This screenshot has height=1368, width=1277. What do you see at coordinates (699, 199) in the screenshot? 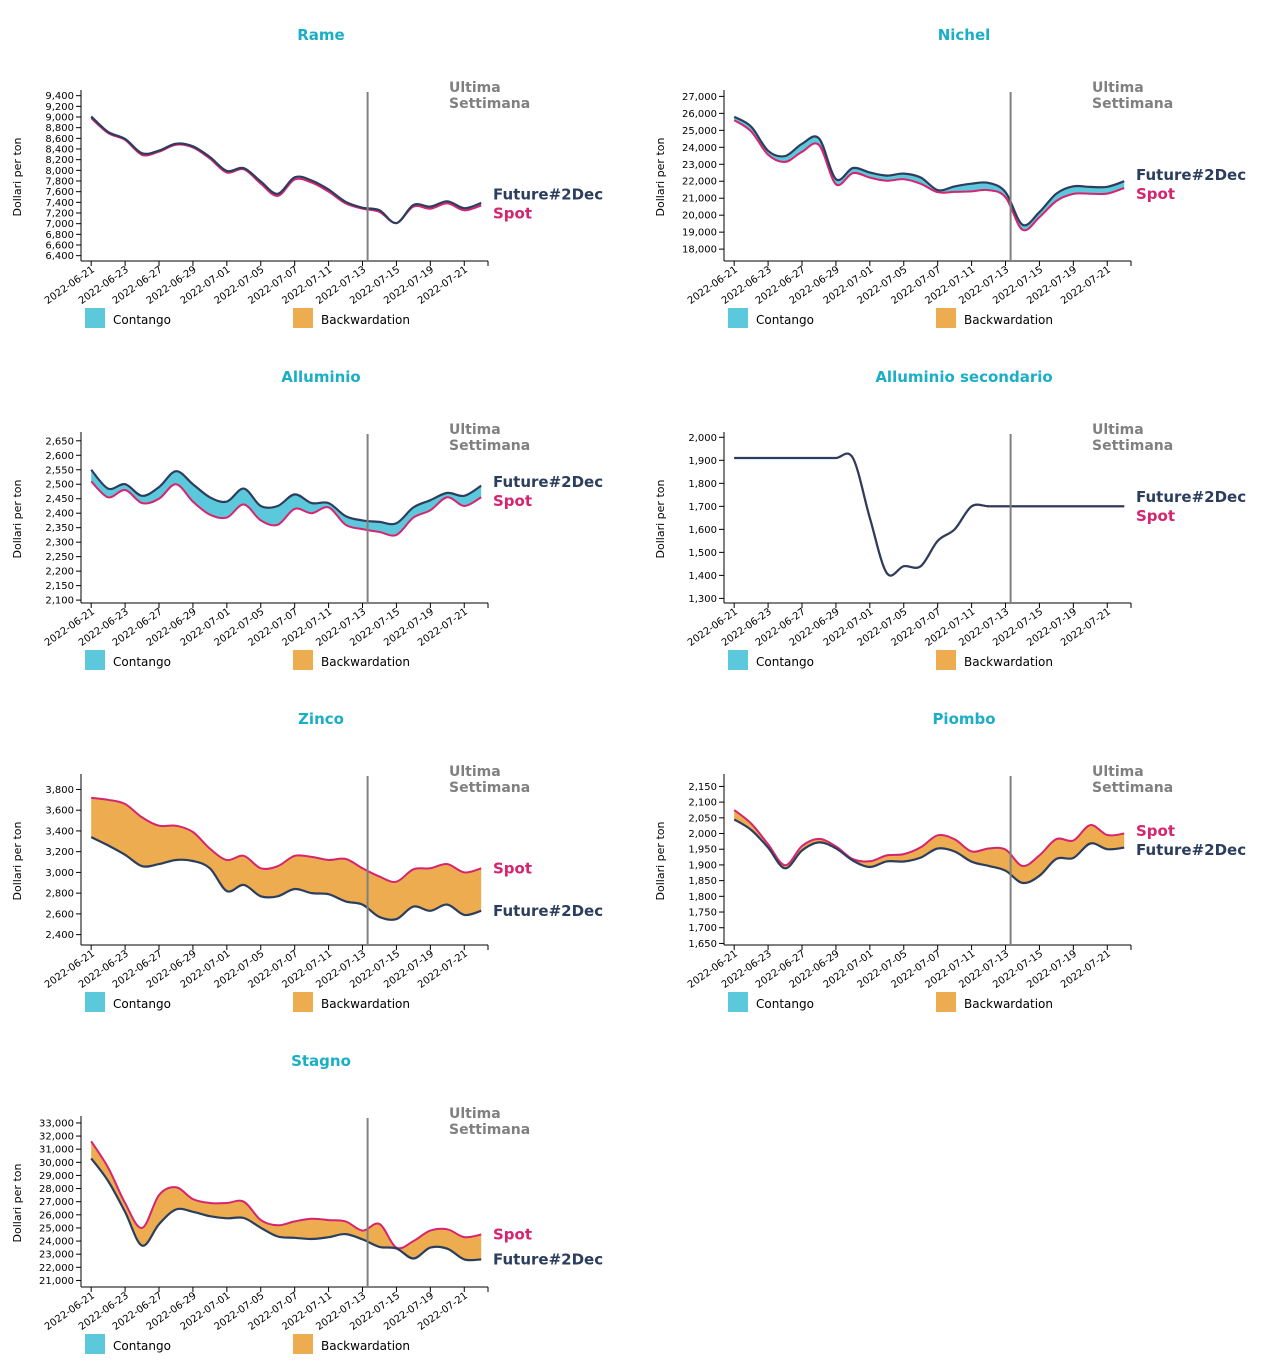
I see `y-tick-label: 21,000` at bounding box center [699, 199].